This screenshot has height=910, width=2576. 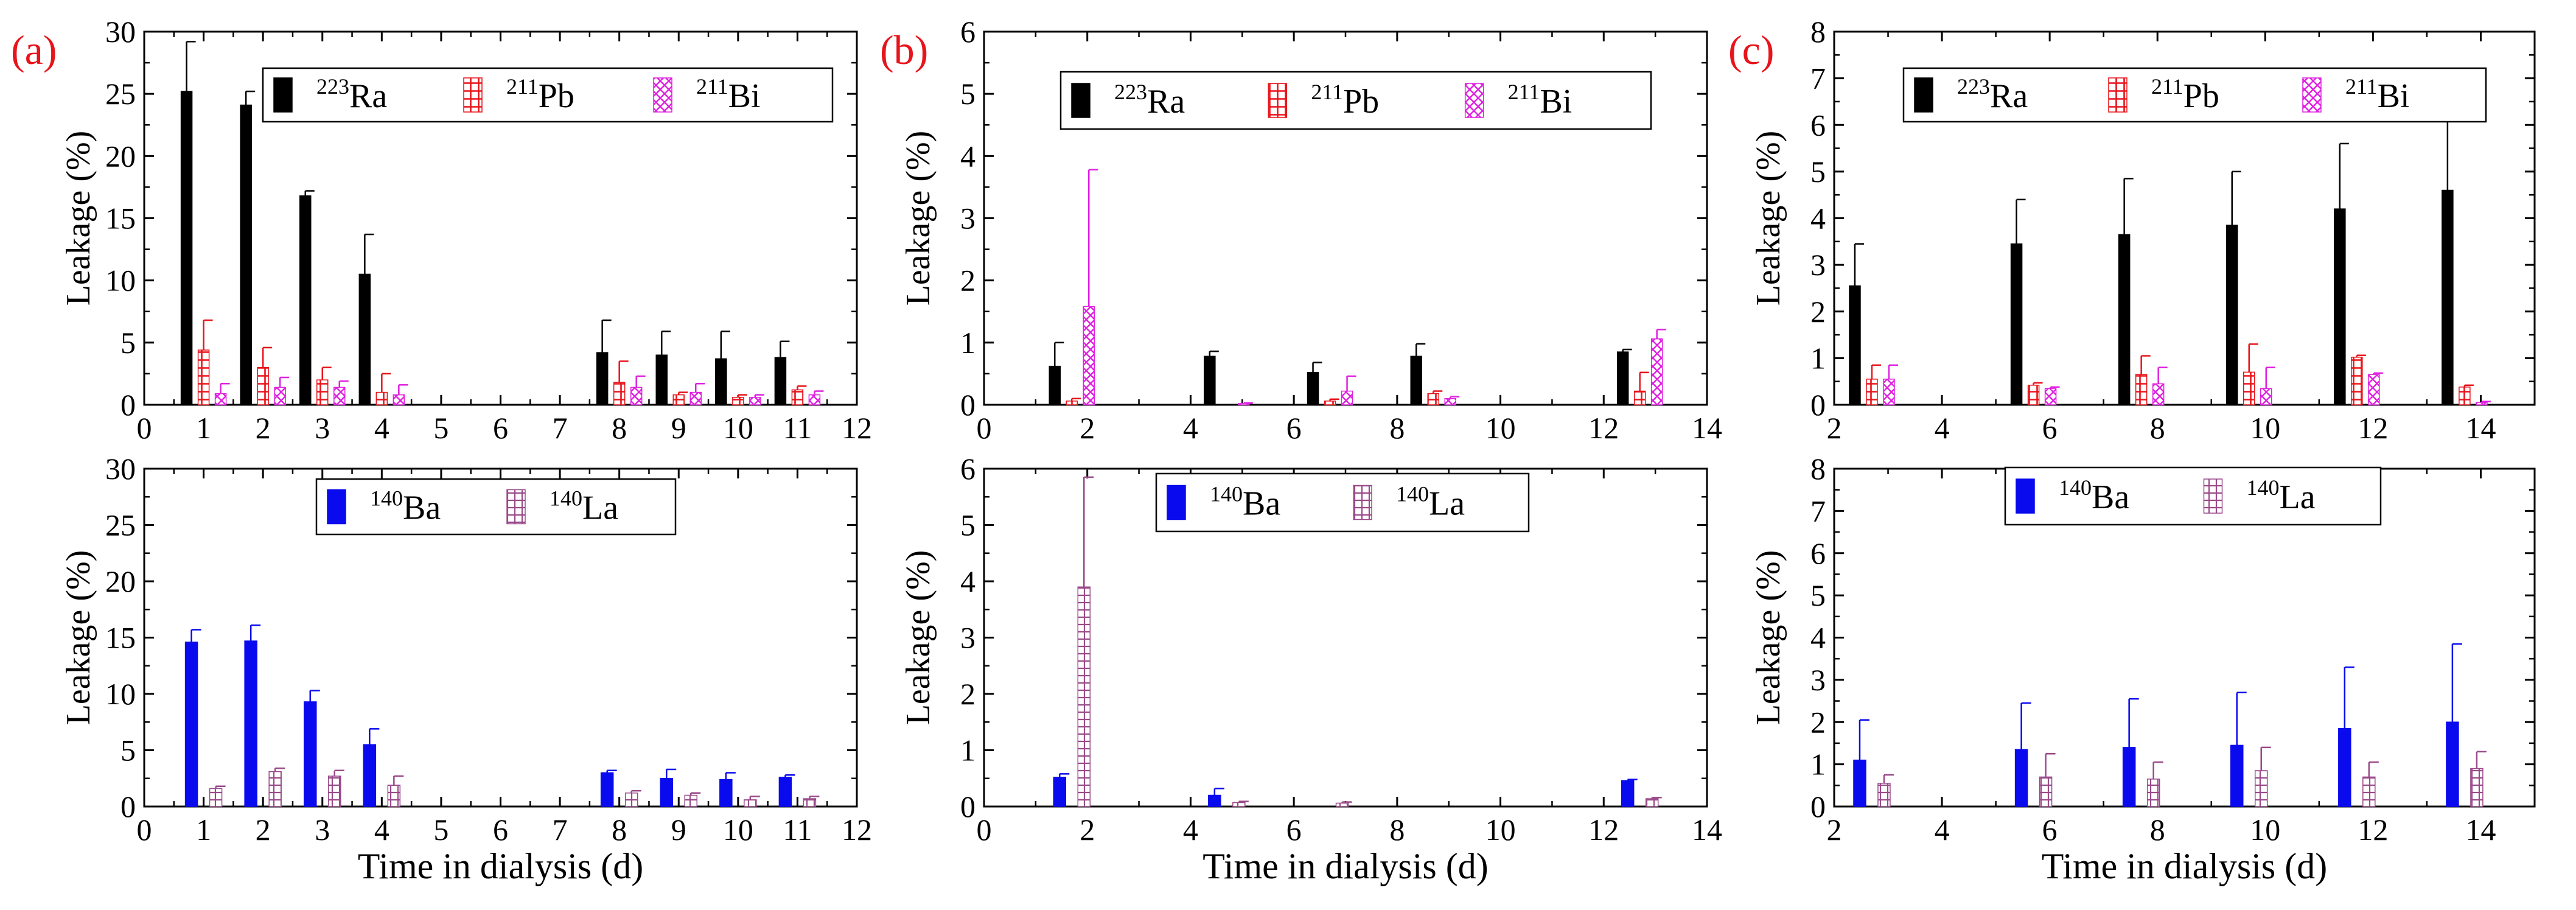 I want to click on y-tick-label: 3, so click(x=968, y=219).